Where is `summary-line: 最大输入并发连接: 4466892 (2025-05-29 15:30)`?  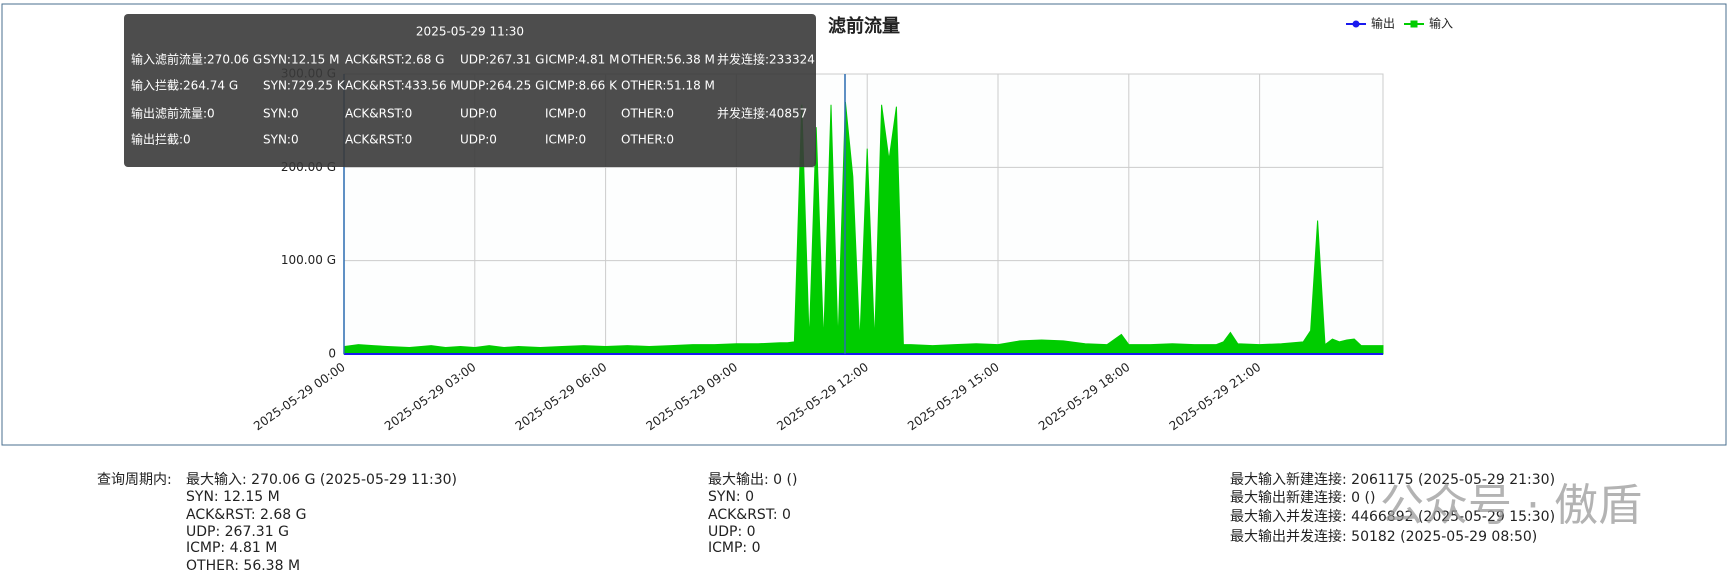
summary-line: 最大输入并发连接: 4466892 (2025-05-29 15:30) is located at coordinates (1392, 516).